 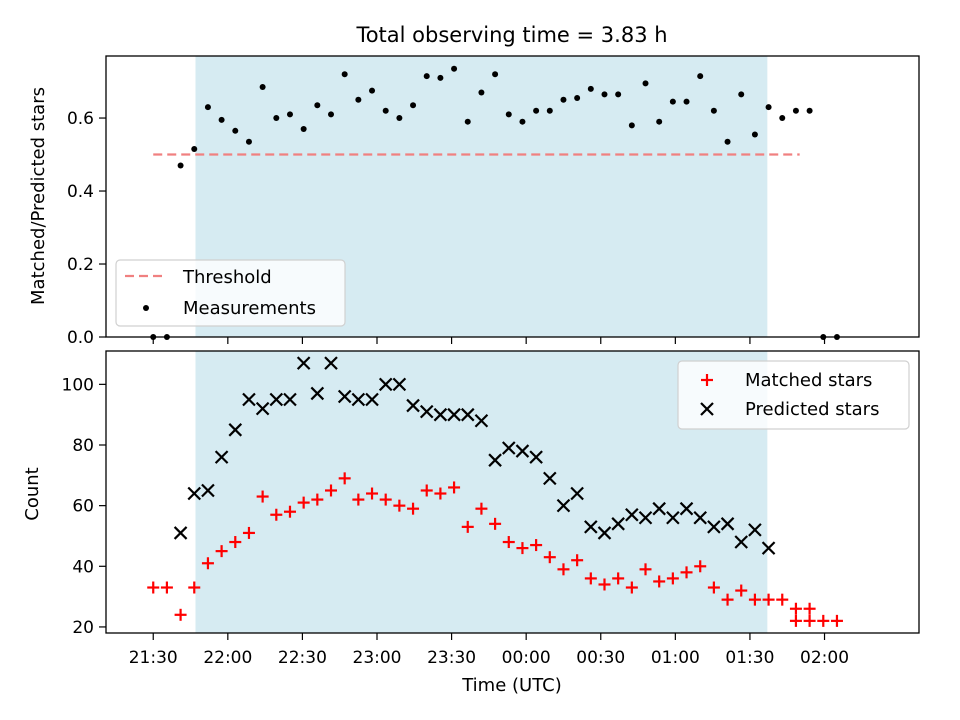 I want to click on bottom-y-axis-label: Count, so click(x=32, y=493).